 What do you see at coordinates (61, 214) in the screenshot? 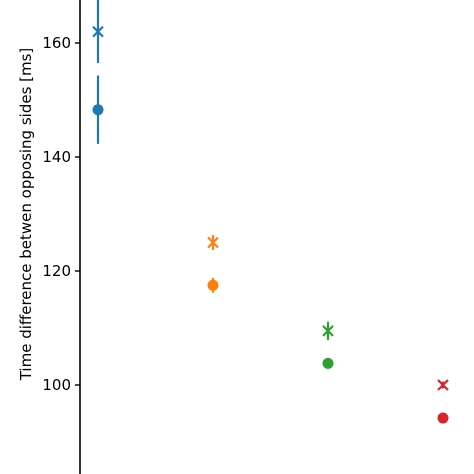
I see `y-axis-ticks: 100 120 140 160` at bounding box center [61, 214].